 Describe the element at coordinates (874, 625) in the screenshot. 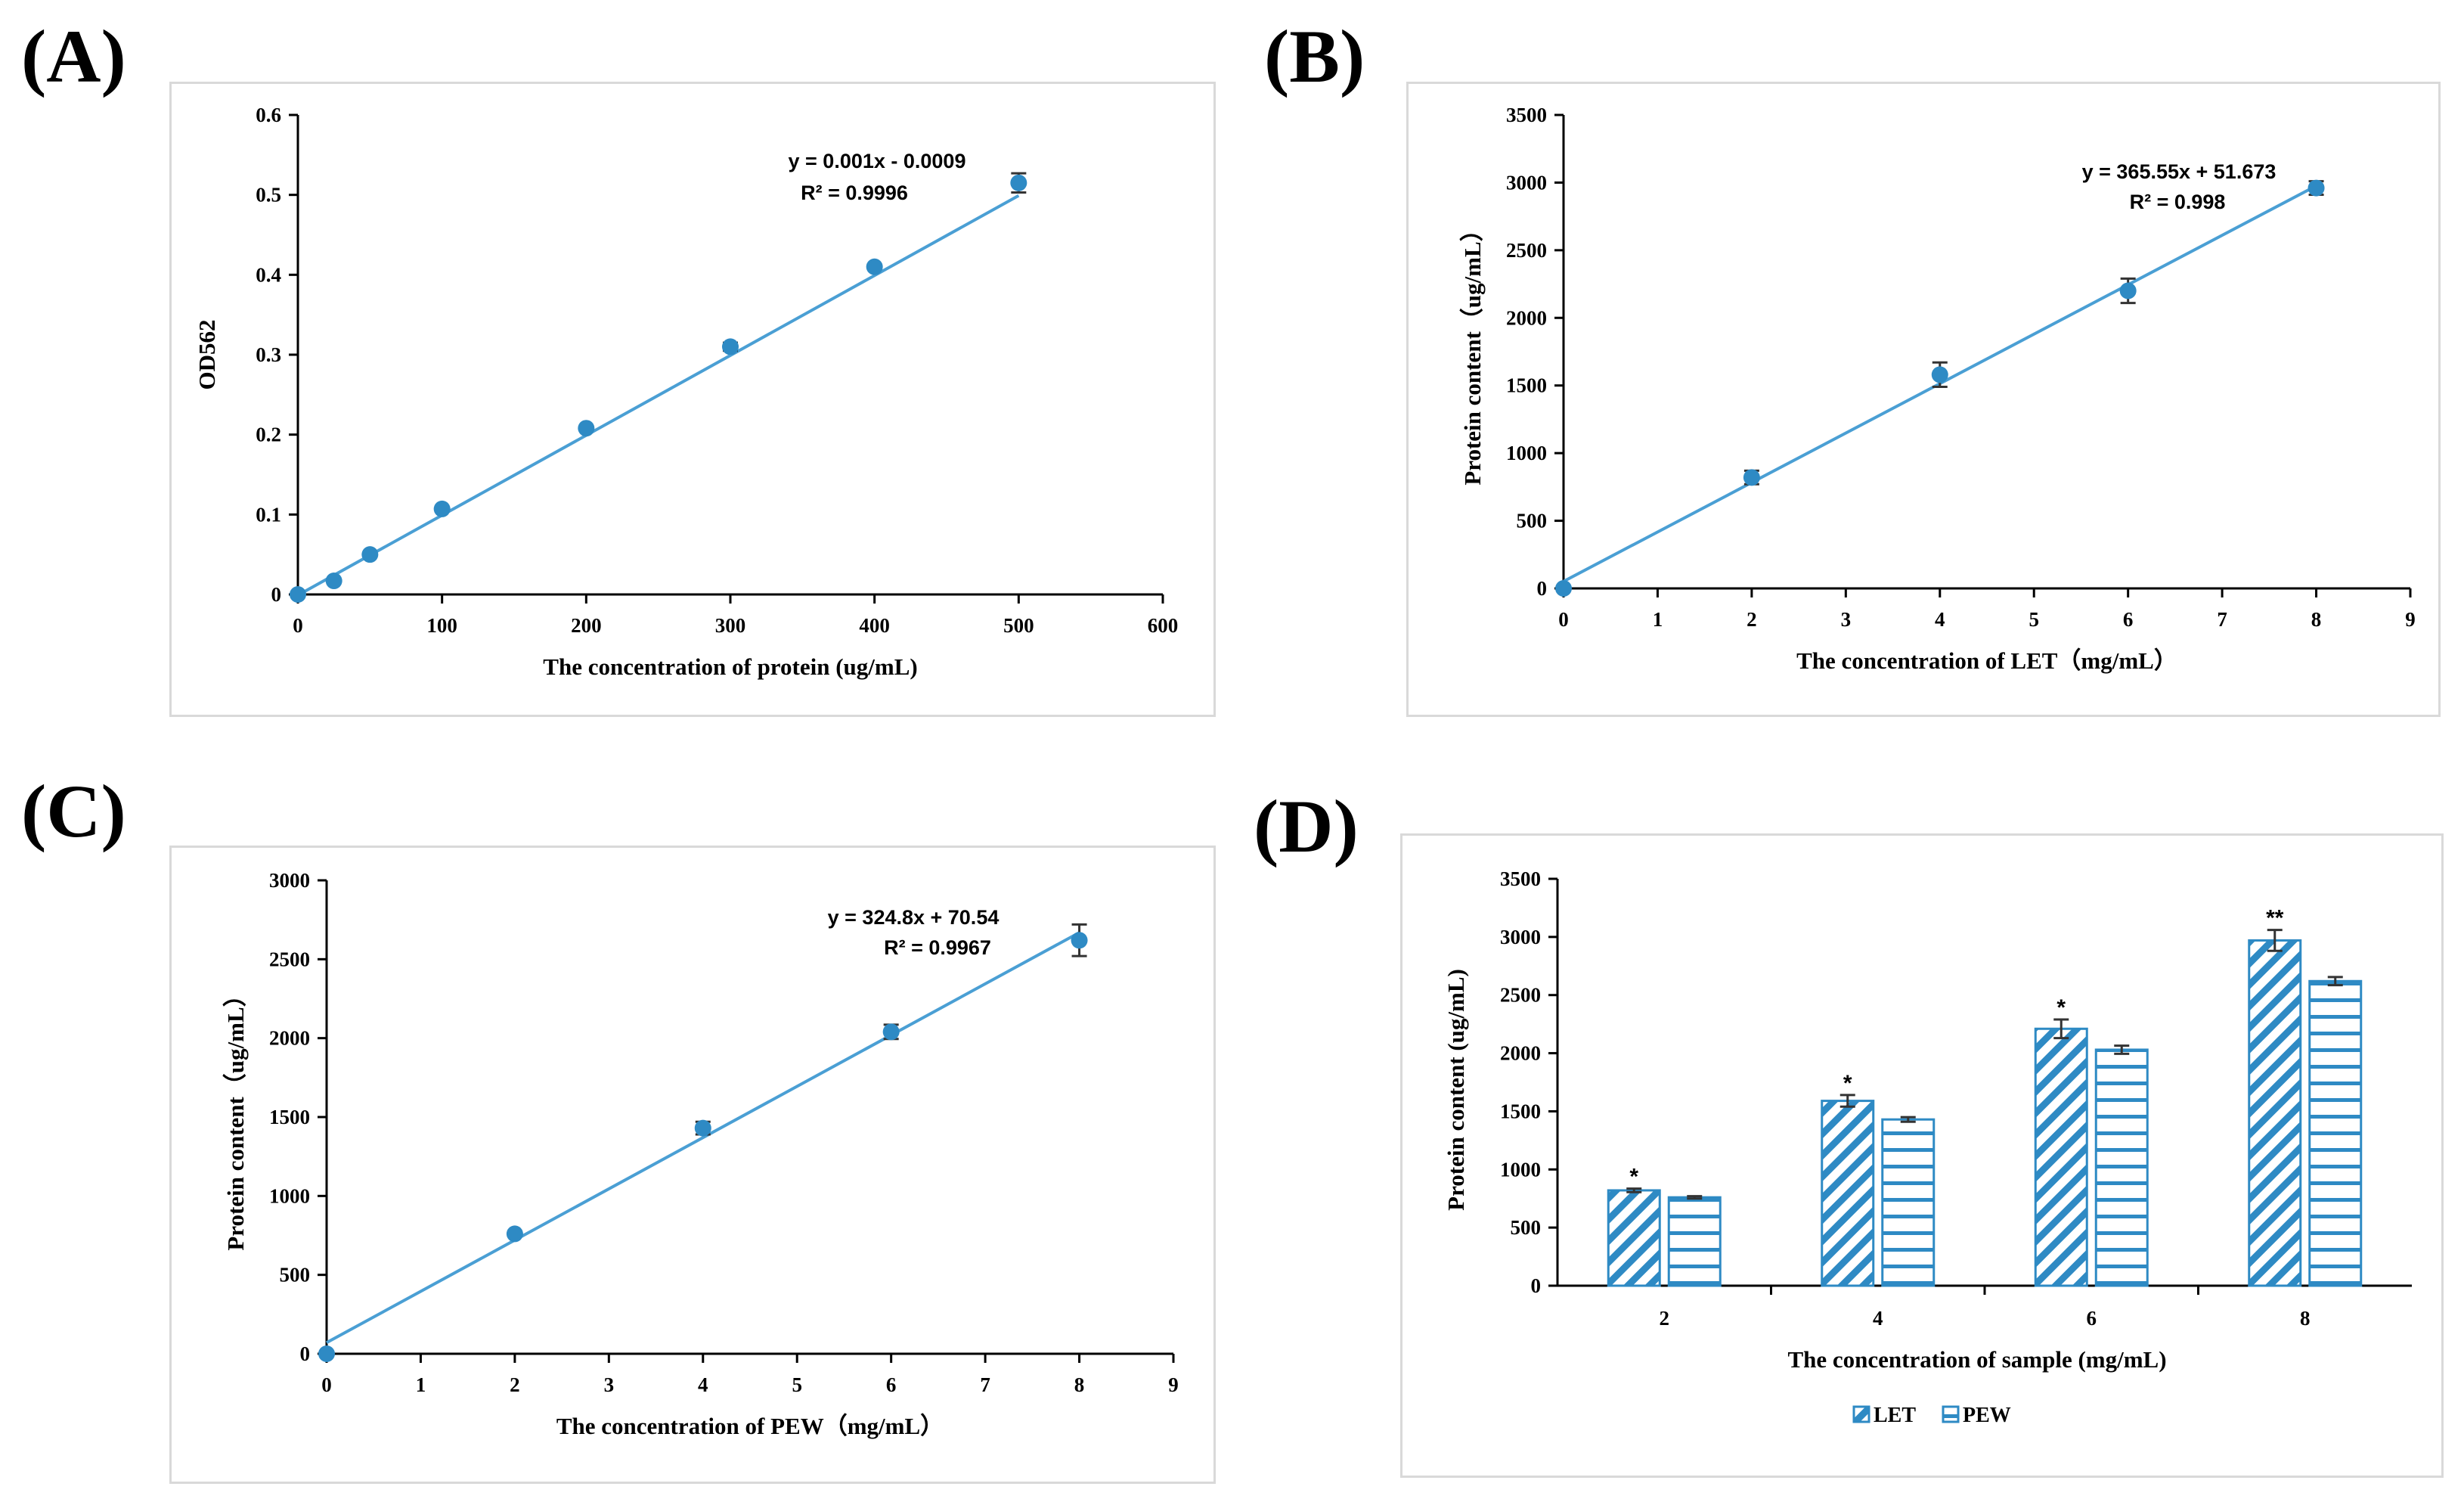

I see `x-tick-label-A: 400` at that location.